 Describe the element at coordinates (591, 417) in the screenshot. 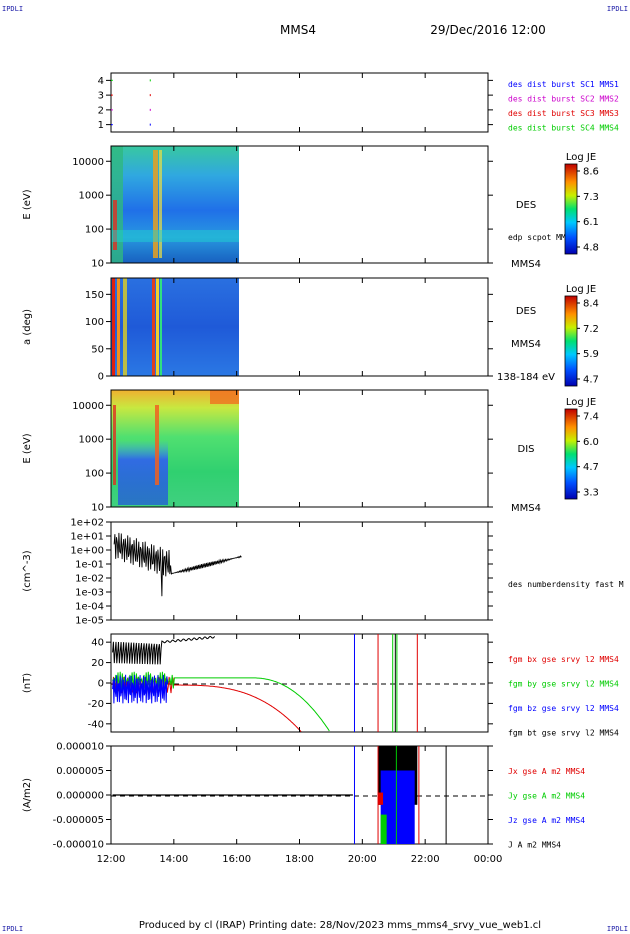

I see `dis_energy-colorbar-tick: 7.4` at that location.